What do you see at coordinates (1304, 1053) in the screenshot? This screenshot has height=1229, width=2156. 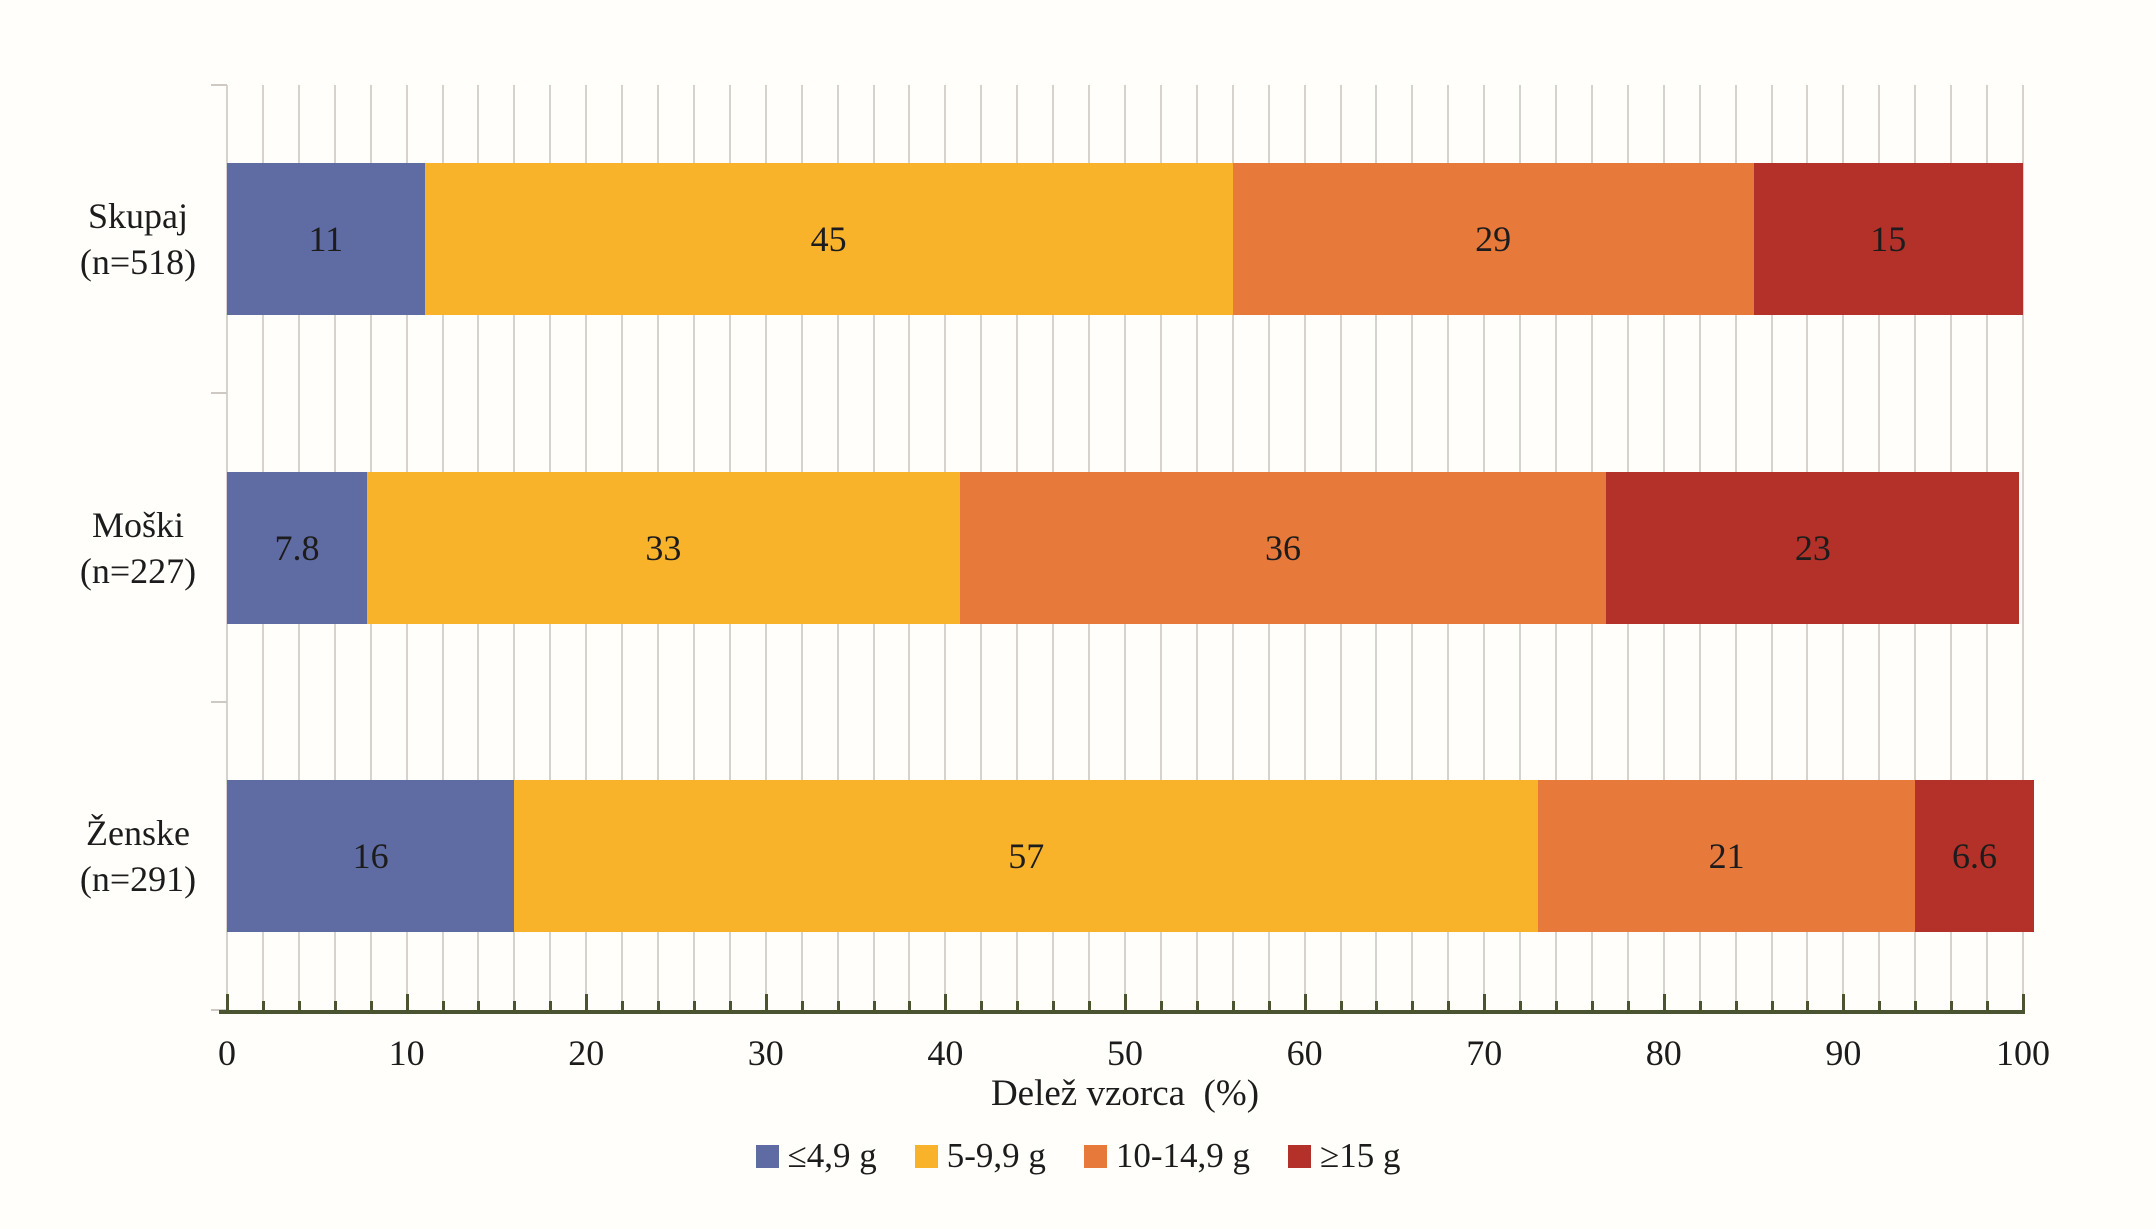 I see `x-axis-tick-label: 60` at bounding box center [1304, 1053].